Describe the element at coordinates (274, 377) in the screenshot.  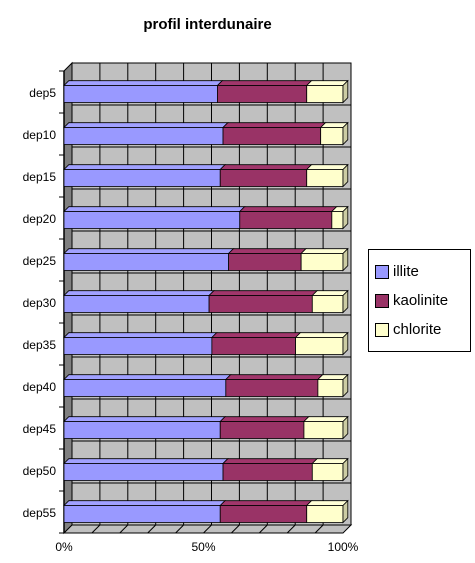
I see `bar-top-dep40-kaolinite` at that location.